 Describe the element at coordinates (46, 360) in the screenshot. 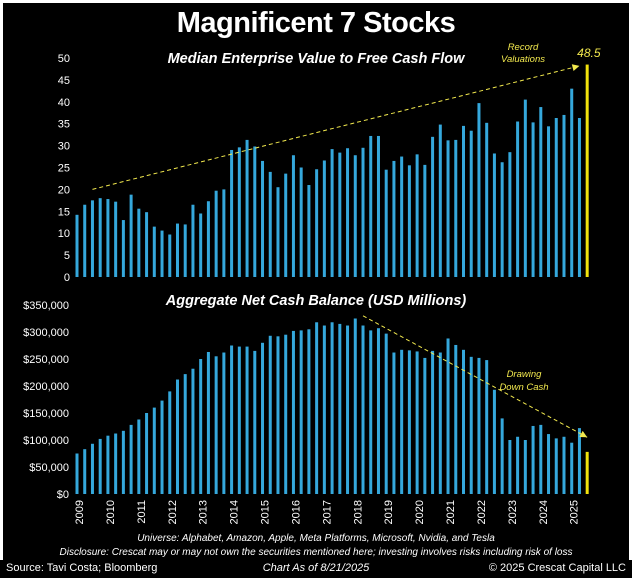

I see `net-cash-y-tick-label: $250,000` at that location.